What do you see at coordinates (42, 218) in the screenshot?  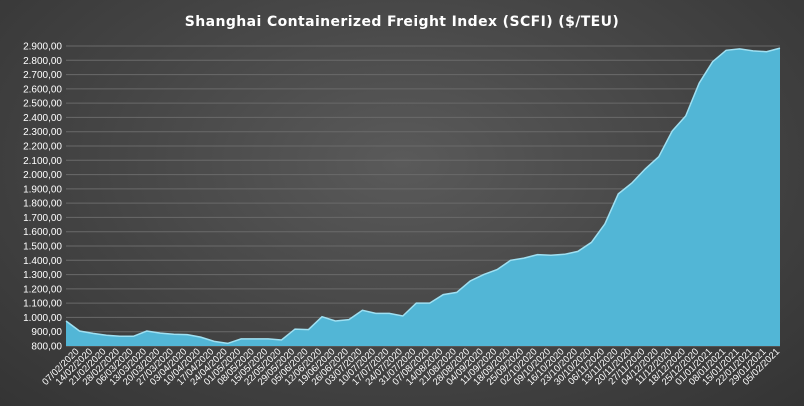 I see `y-tick-label: 1.700,00` at bounding box center [42, 218].